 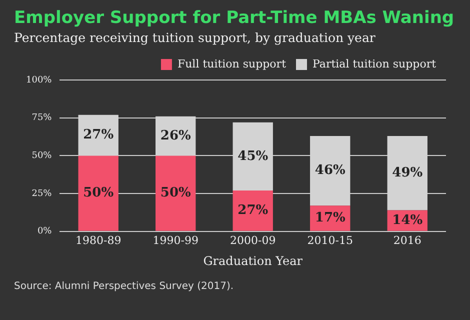 What do you see at coordinates (176, 136) in the screenshot?
I see `data-label: 26%` at bounding box center [176, 136].